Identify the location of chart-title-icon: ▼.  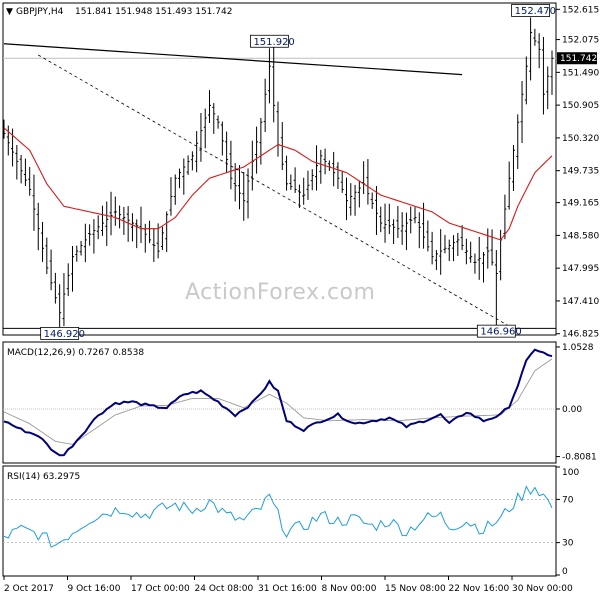
(9, 12).